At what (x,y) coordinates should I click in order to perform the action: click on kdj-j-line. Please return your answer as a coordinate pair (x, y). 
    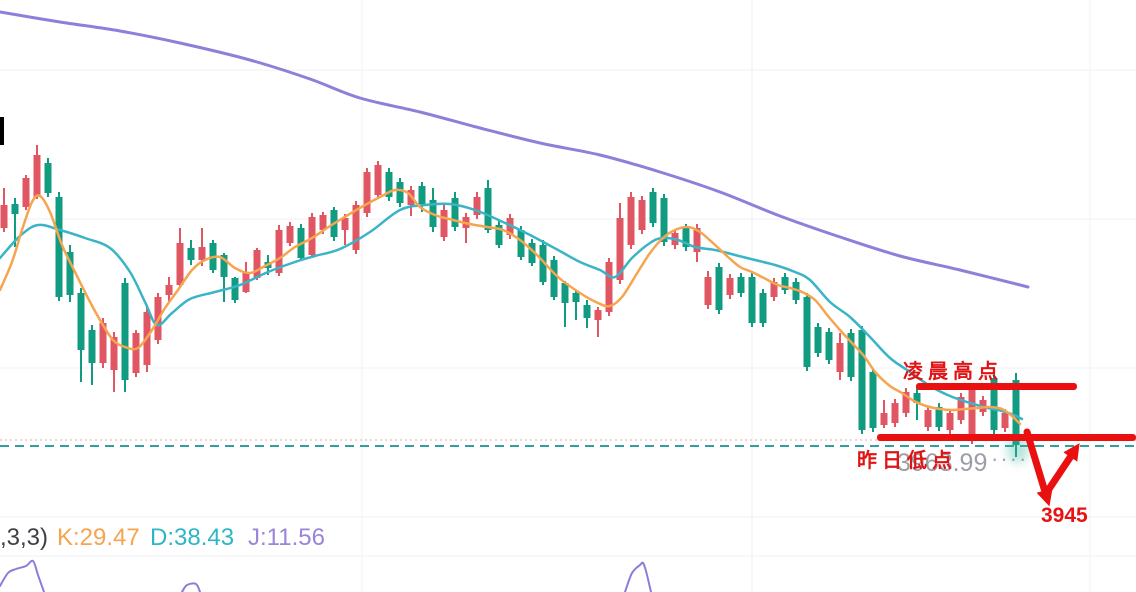
    Looking at the image, I should click on (326, 575).